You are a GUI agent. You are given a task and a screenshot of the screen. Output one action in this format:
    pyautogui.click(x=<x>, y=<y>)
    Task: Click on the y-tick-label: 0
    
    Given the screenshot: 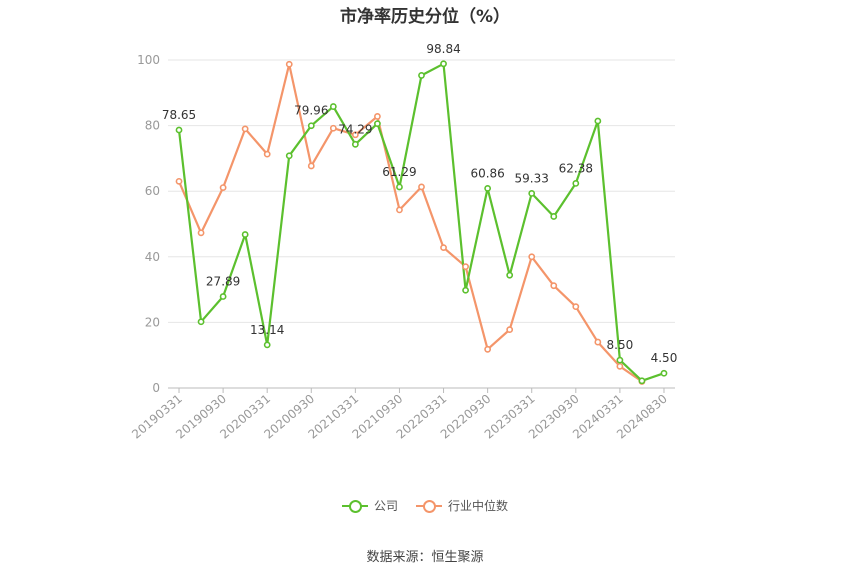 What is the action you would take?
    pyautogui.click(x=156, y=388)
    